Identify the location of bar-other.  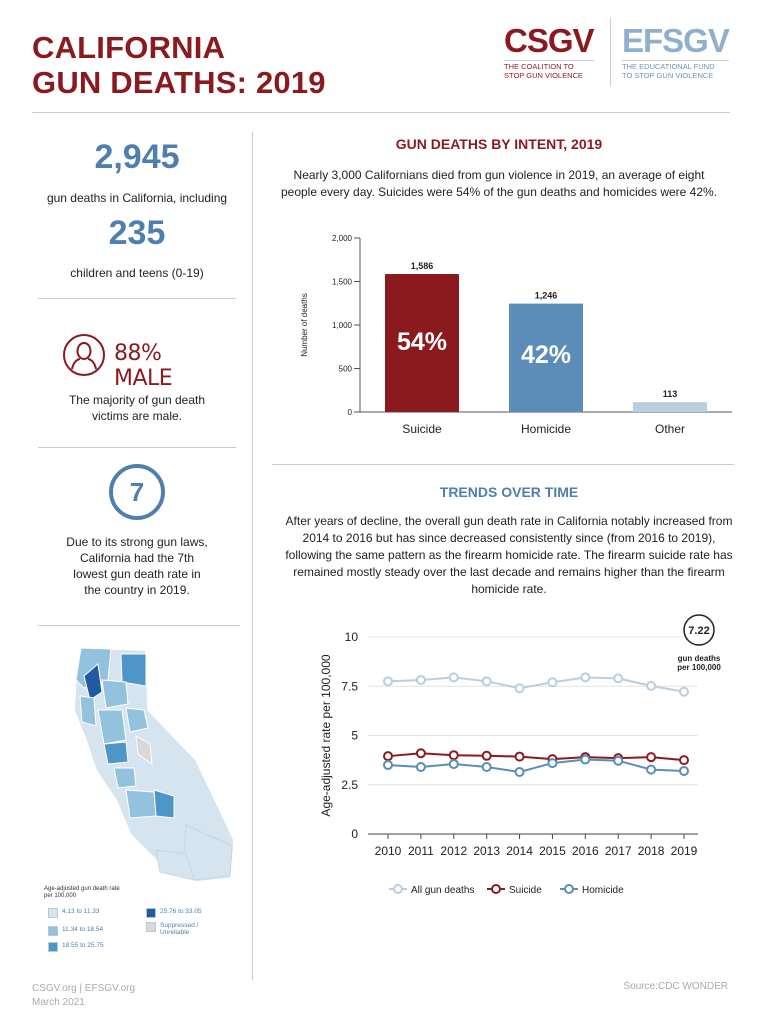
(670, 407).